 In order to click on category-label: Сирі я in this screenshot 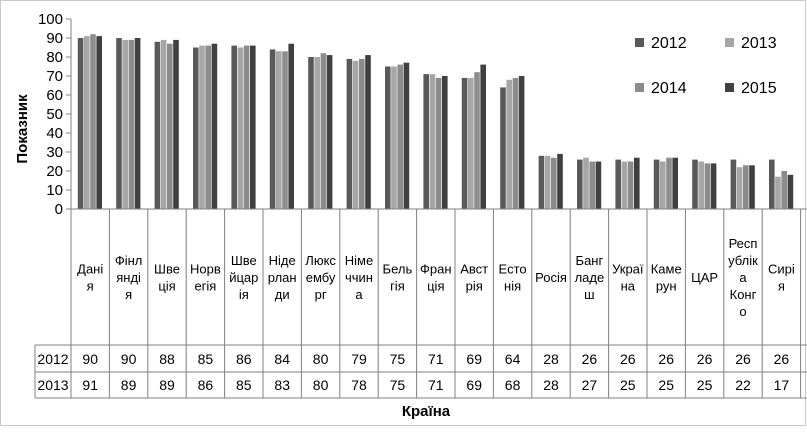, I will do `click(781, 278)`.